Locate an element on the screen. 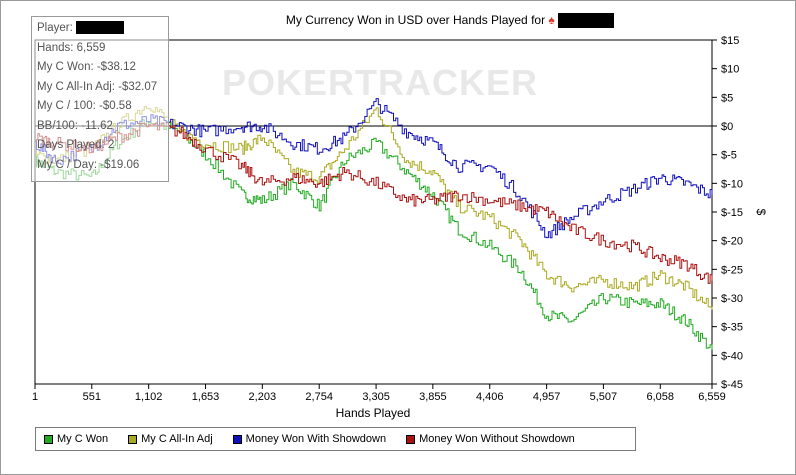 Image resolution: width=796 pixels, height=475 pixels. y-tick-label: $-30 is located at coordinates (732, 299).